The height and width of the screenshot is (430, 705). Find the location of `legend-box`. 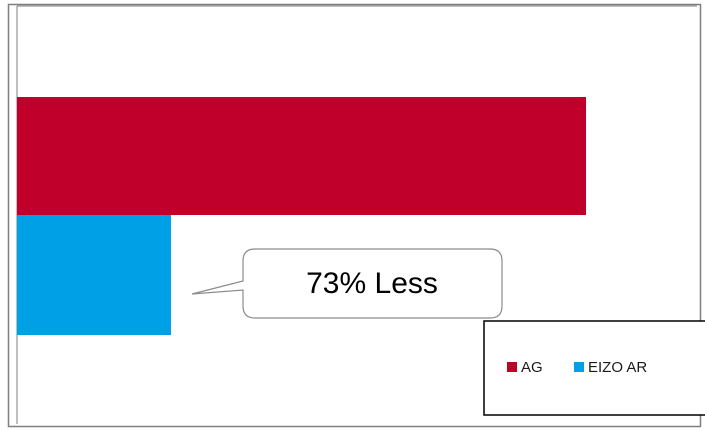

legend-box is located at coordinates (594, 368).